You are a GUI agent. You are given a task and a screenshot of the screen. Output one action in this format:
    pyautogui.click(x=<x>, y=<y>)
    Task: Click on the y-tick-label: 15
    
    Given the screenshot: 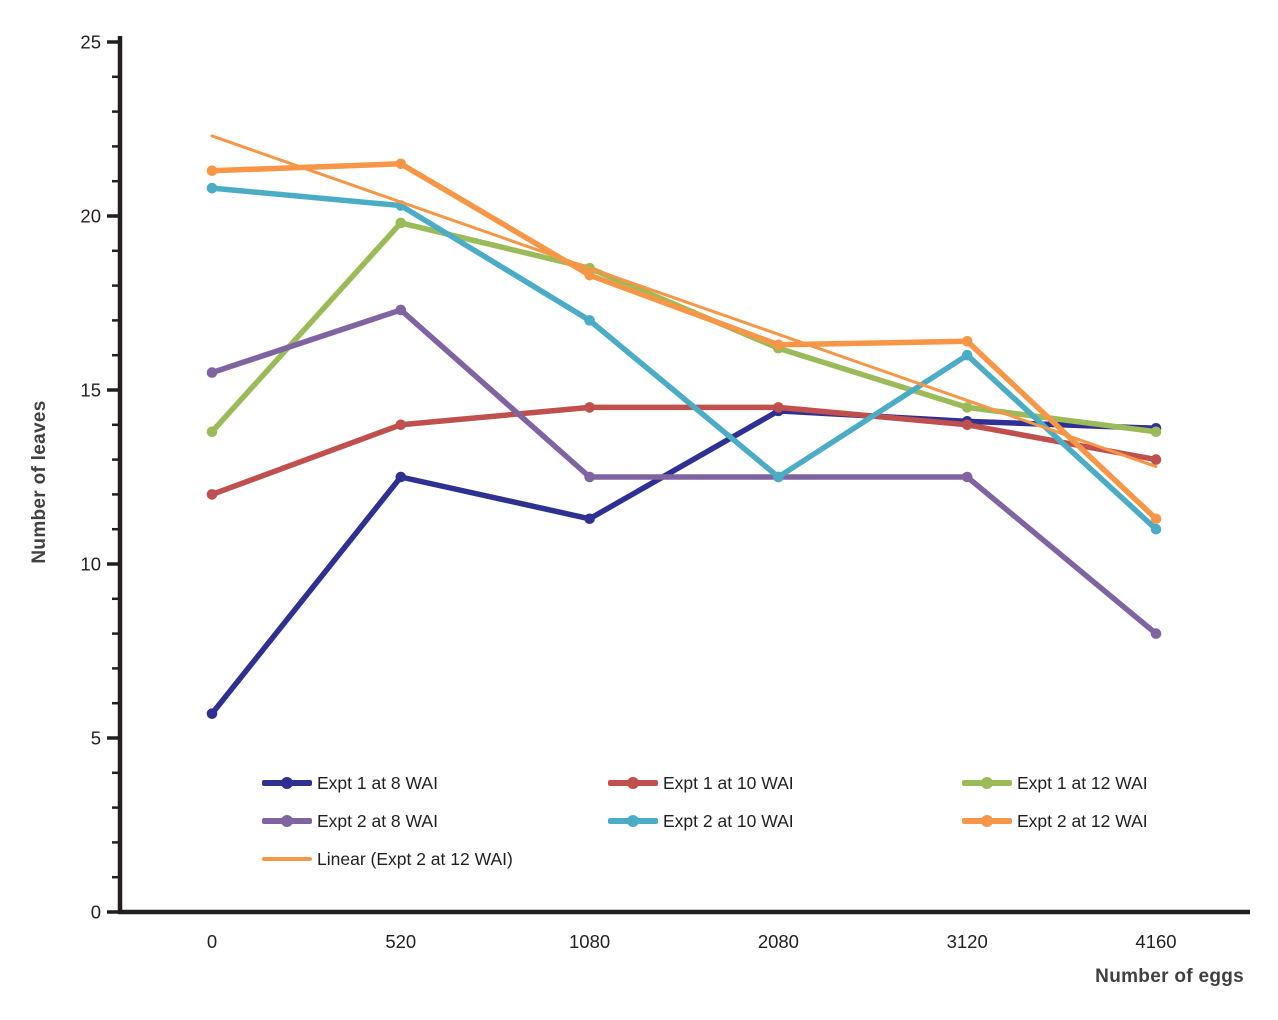 What is the action you would take?
    pyautogui.click(x=90, y=390)
    